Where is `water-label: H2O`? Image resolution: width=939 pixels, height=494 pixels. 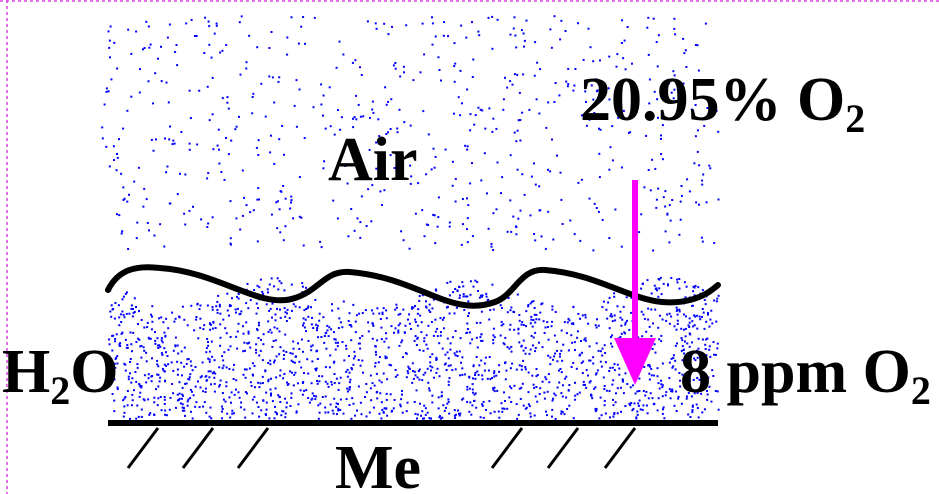 water-label: H2O is located at coordinates (60, 375).